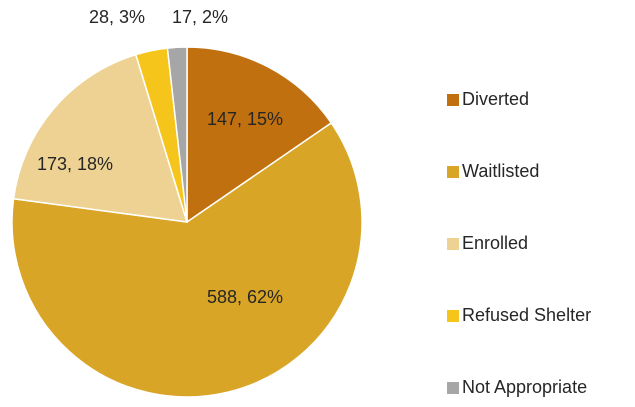 Image resolution: width=635 pixels, height=407 pixels. What do you see at coordinates (524, 387) in the screenshot?
I see `legend-label: Not Appropriate` at bounding box center [524, 387].